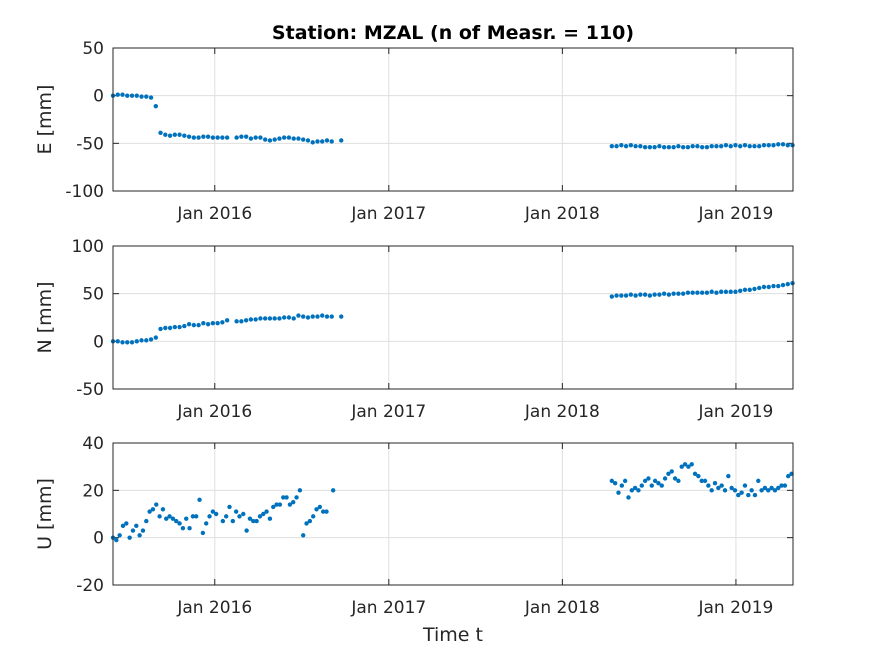 The width and height of the screenshot is (875, 656). What do you see at coordinates (45, 514) in the screenshot?
I see `y-axis-label-U: U [mm]` at bounding box center [45, 514].